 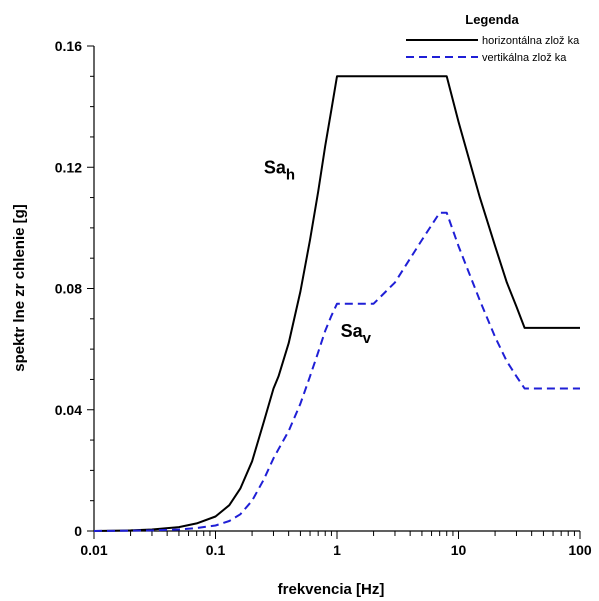 I want to click on y-axis-title: spektr lne zr chlenie [g], so click(x=19, y=288).